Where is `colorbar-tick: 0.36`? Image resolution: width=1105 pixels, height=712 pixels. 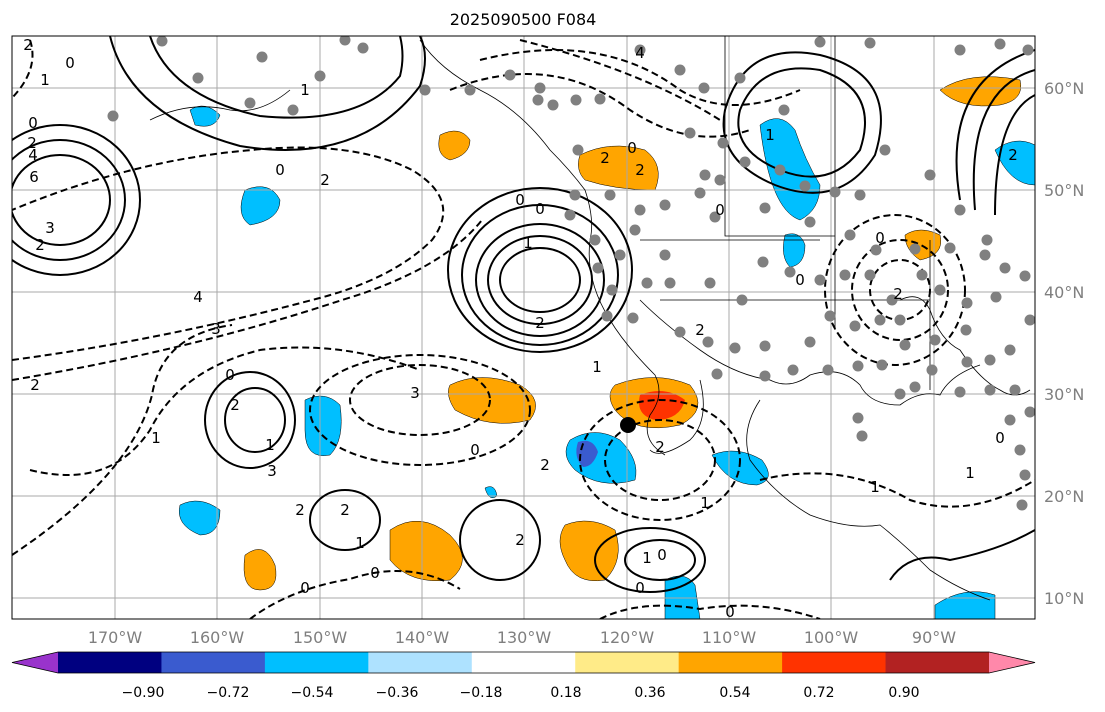 colorbar-tick: 0.36 is located at coordinates (649, 693).